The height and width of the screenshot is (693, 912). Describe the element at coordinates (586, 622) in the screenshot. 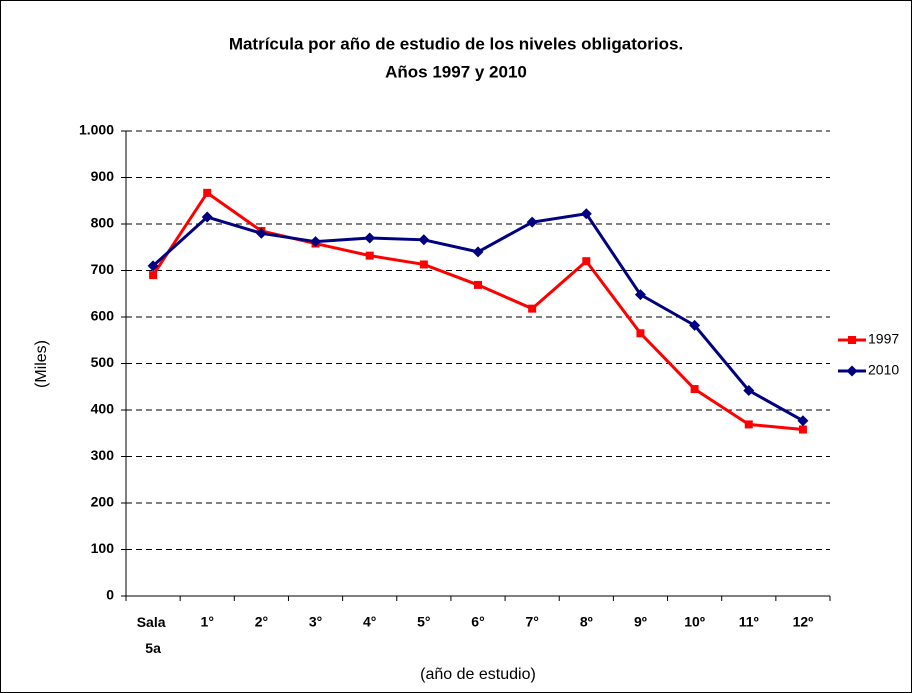

I see `x-tick-label: 8º` at that location.